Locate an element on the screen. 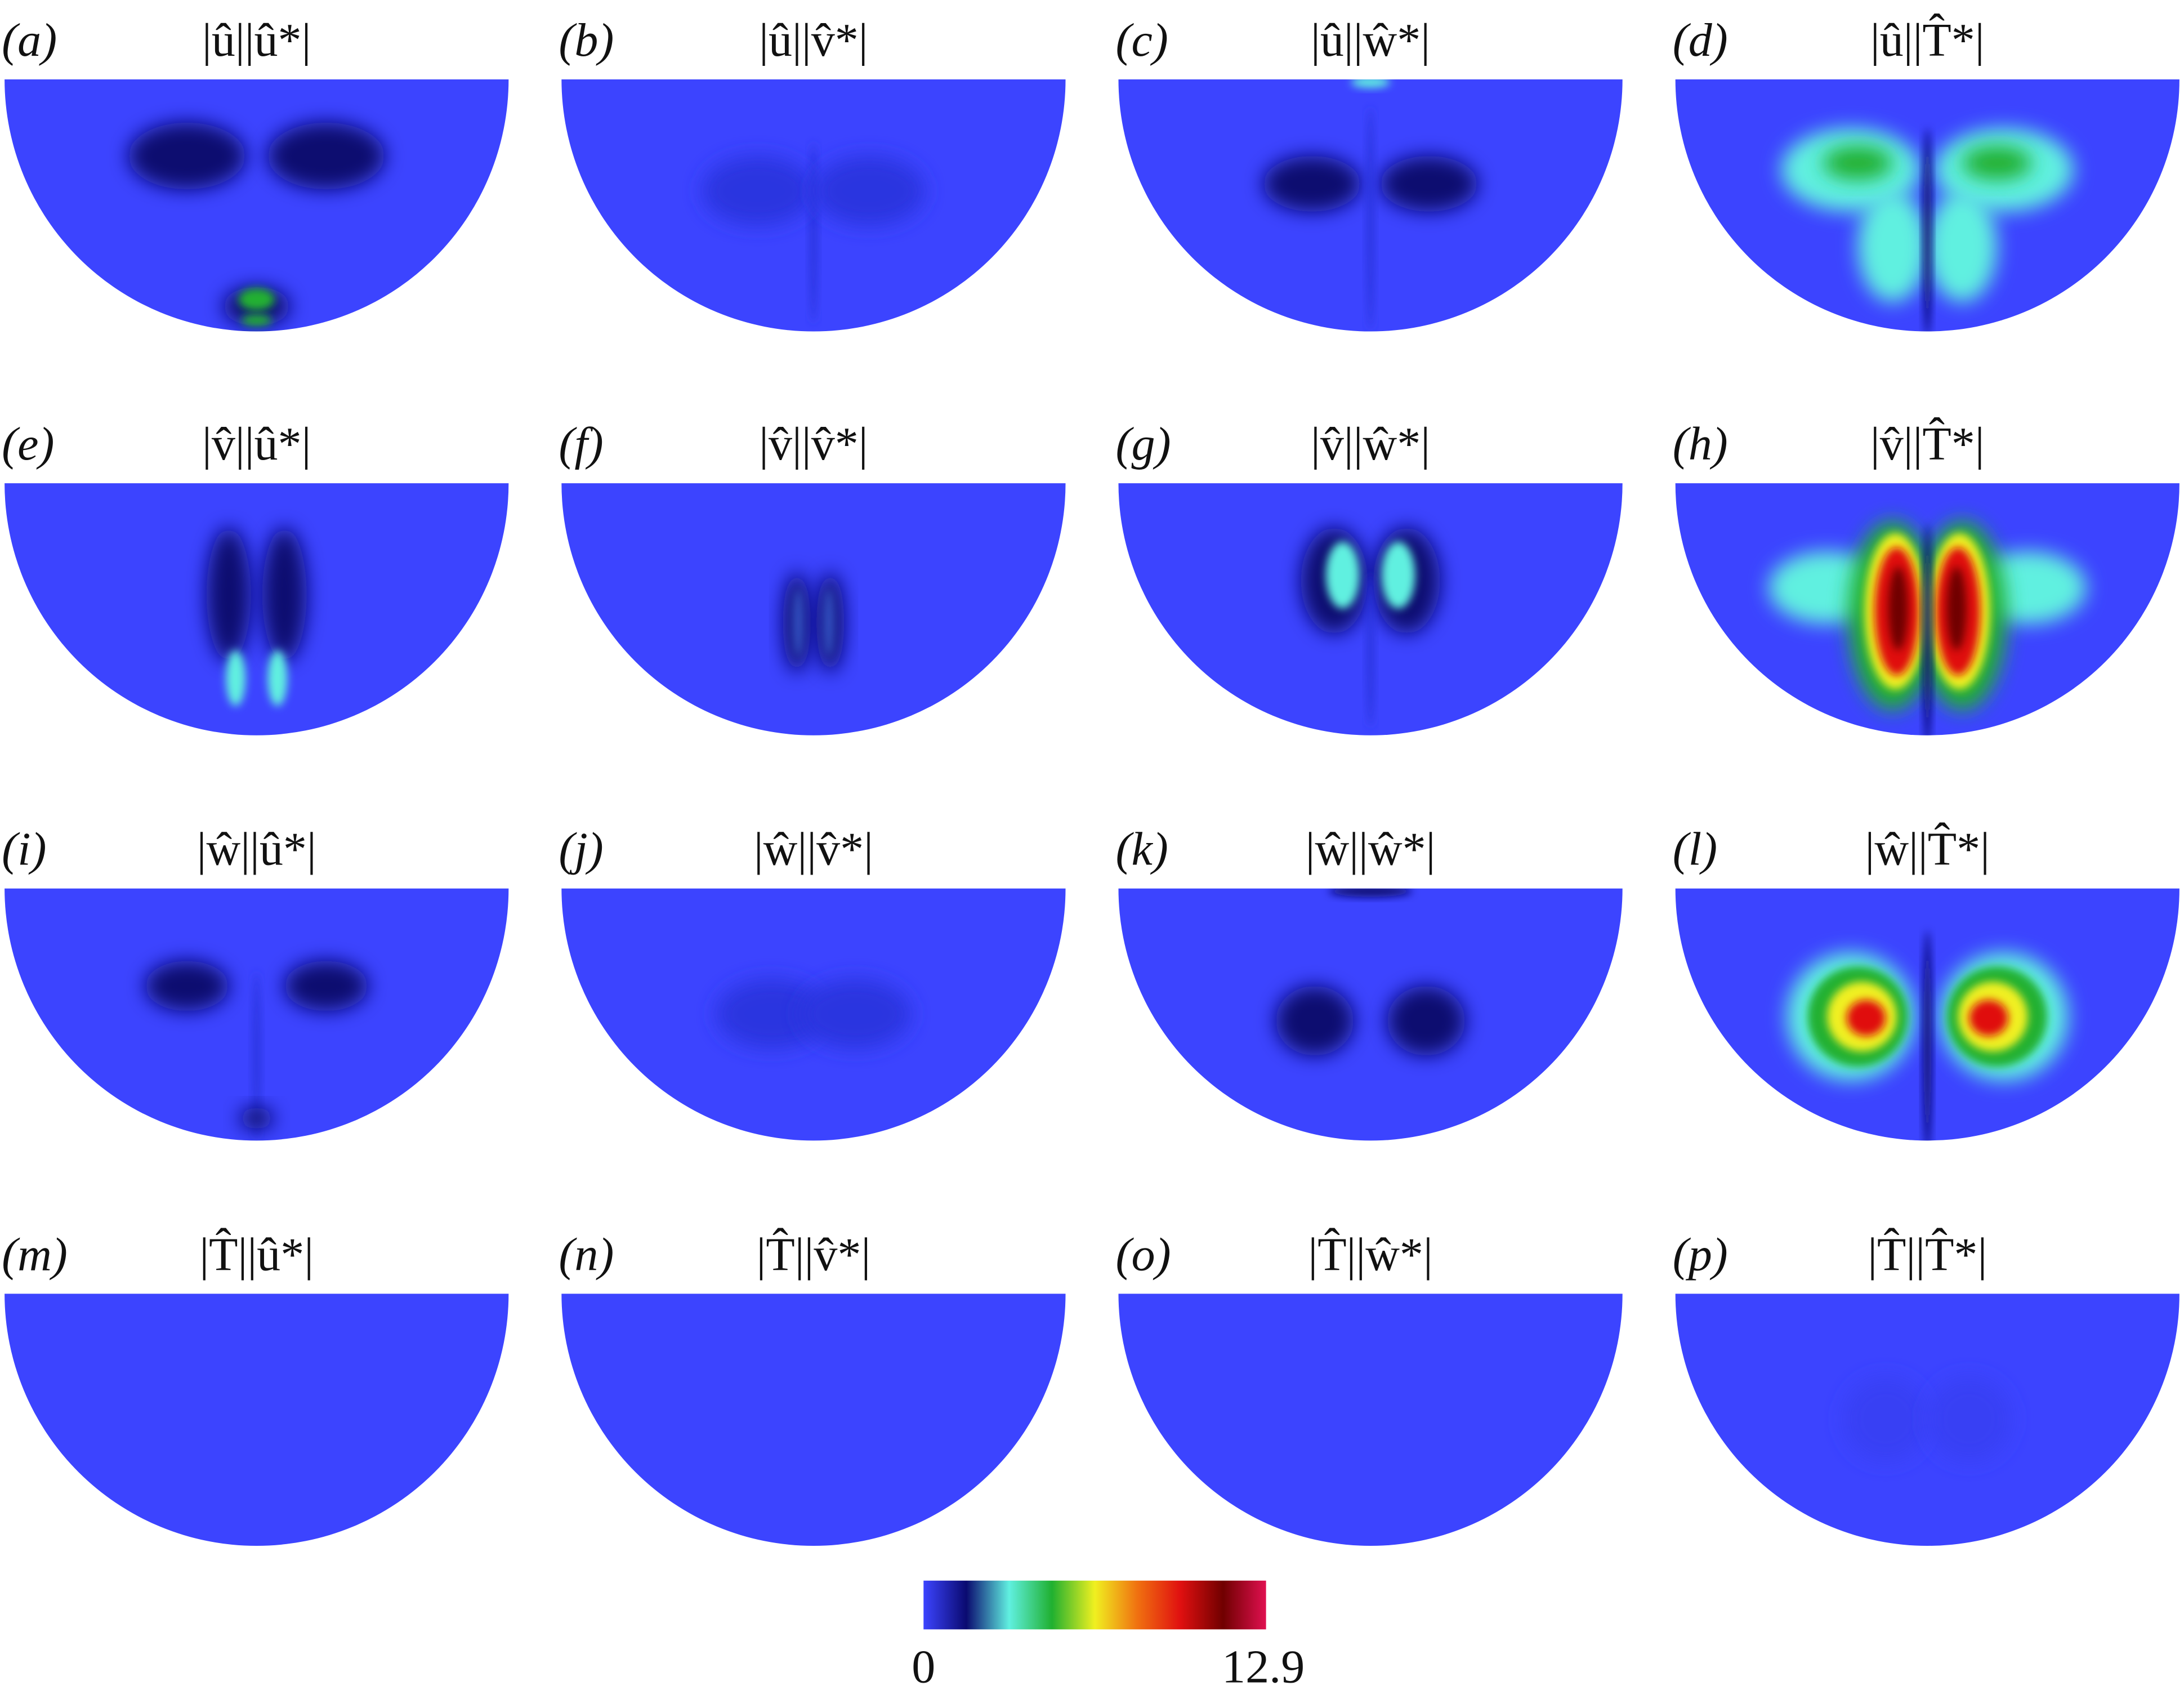  panel-title: |v̂||û*| is located at coordinates (256, 444).